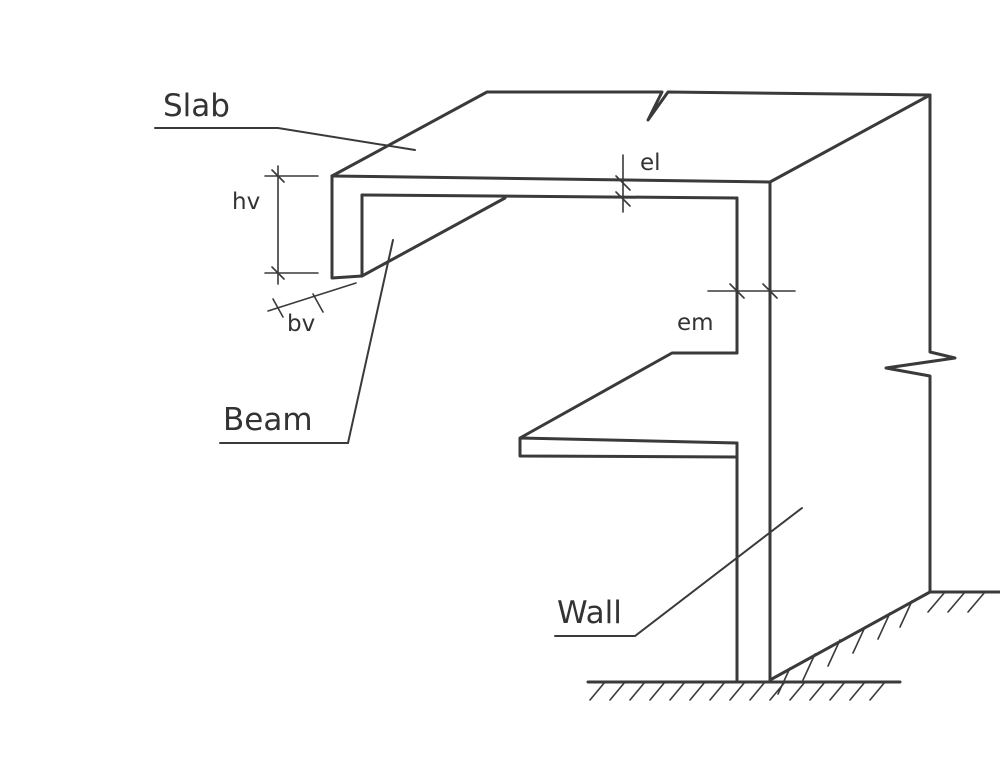  I want to click on ground-hatch-back, so click(956, 602).